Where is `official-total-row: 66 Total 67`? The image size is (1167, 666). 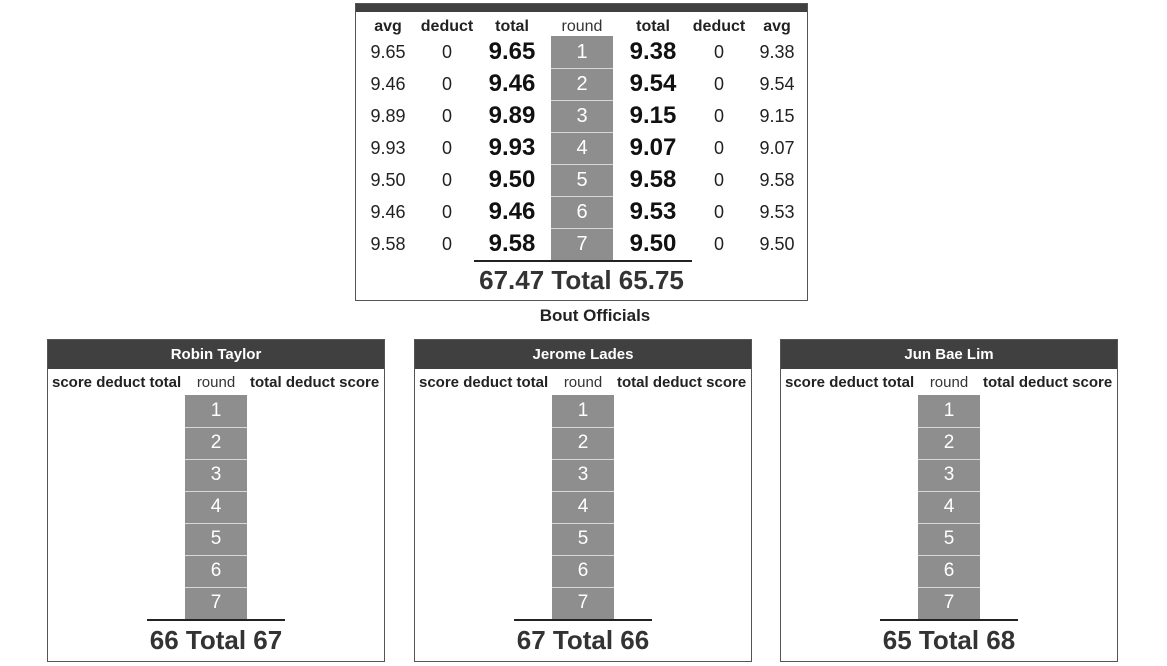 official-total-row: 66 Total 67 is located at coordinates (216, 640).